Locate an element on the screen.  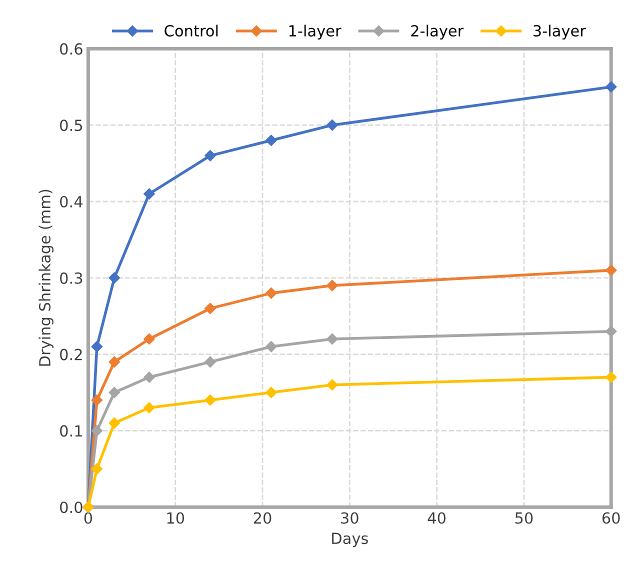
y-tick-label: 0.5 is located at coordinates (71, 126).